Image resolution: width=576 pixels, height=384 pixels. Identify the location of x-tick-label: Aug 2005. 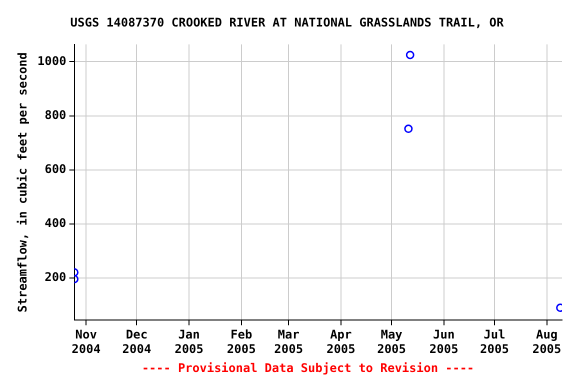
(547, 342).